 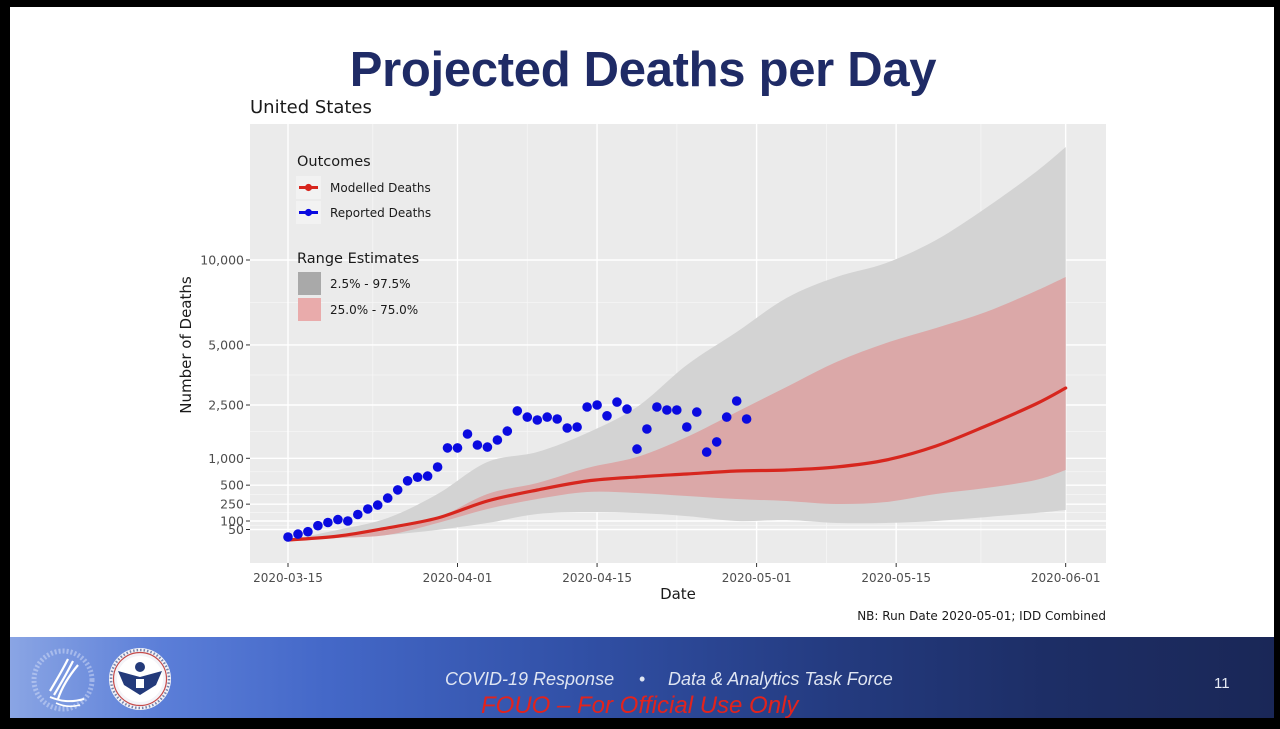 I want to click on footer-taskforce-label: Data & Analytics Task Force, so click(x=780, y=679).